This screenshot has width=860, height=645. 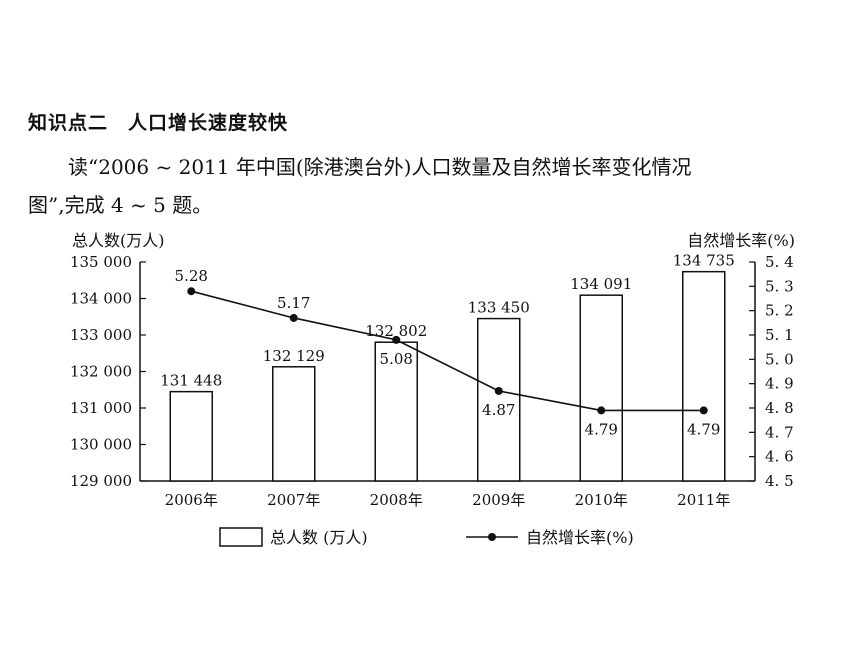 I want to click on bar-value-label: 132 129, so click(x=294, y=356).